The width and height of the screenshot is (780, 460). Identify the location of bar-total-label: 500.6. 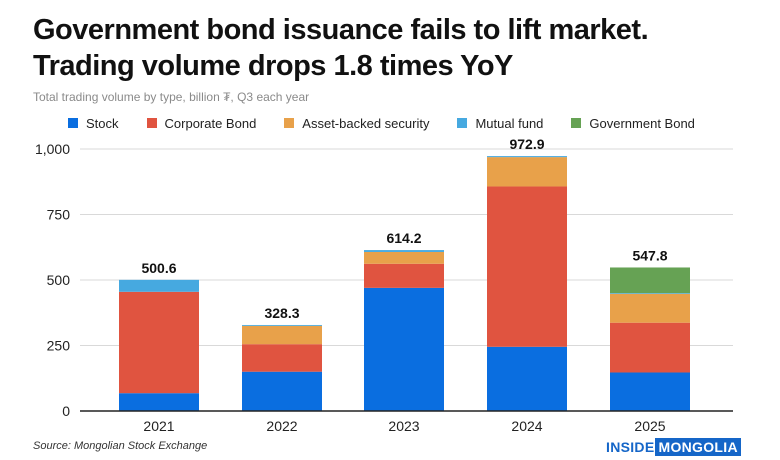
(158, 268).